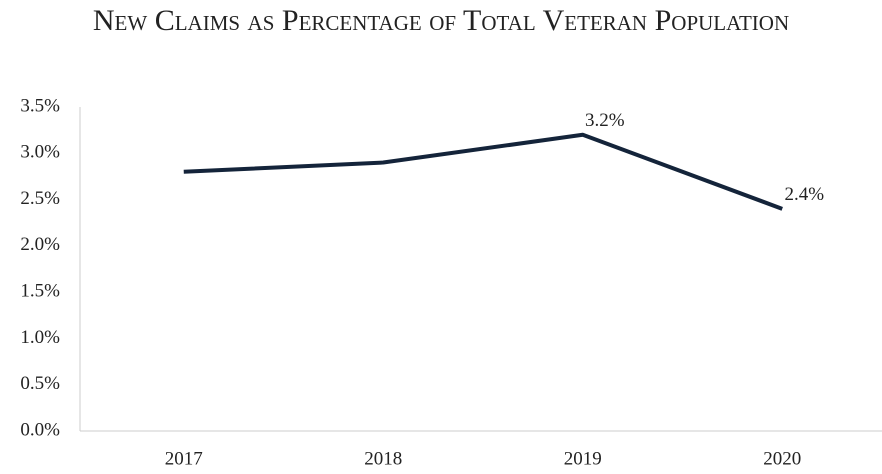 The image size is (882, 474). I want to click on x-tick-label: 2020, so click(782, 458).